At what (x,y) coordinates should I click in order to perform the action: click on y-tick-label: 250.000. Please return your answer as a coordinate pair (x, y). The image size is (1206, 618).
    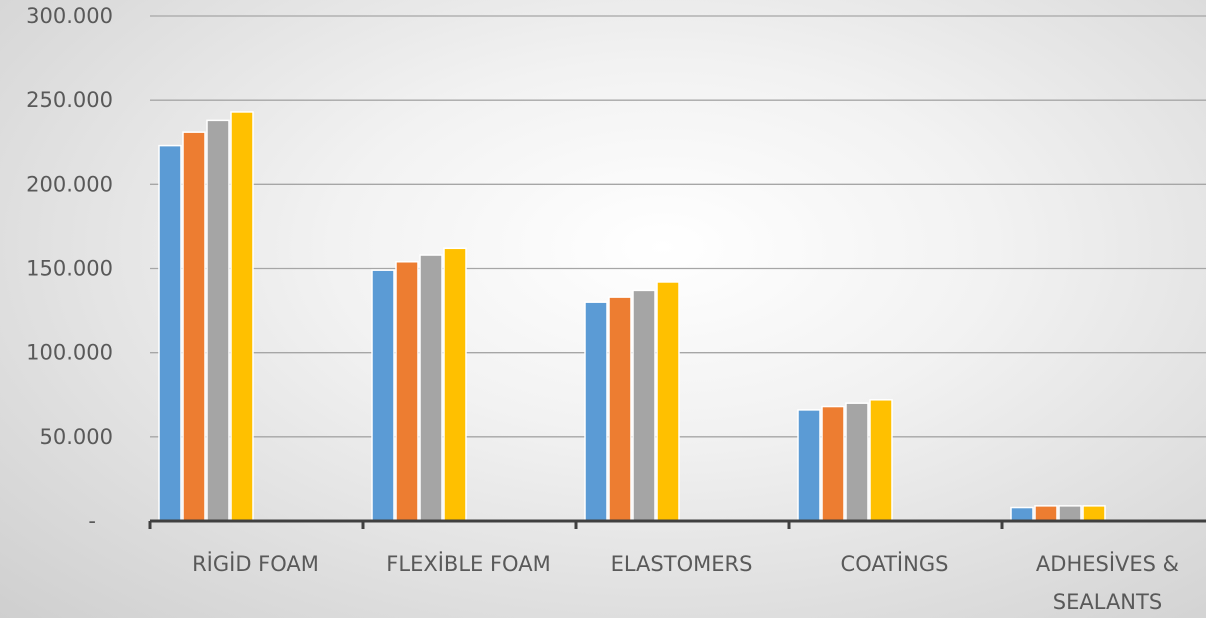
    Looking at the image, I should click on (69, 100).